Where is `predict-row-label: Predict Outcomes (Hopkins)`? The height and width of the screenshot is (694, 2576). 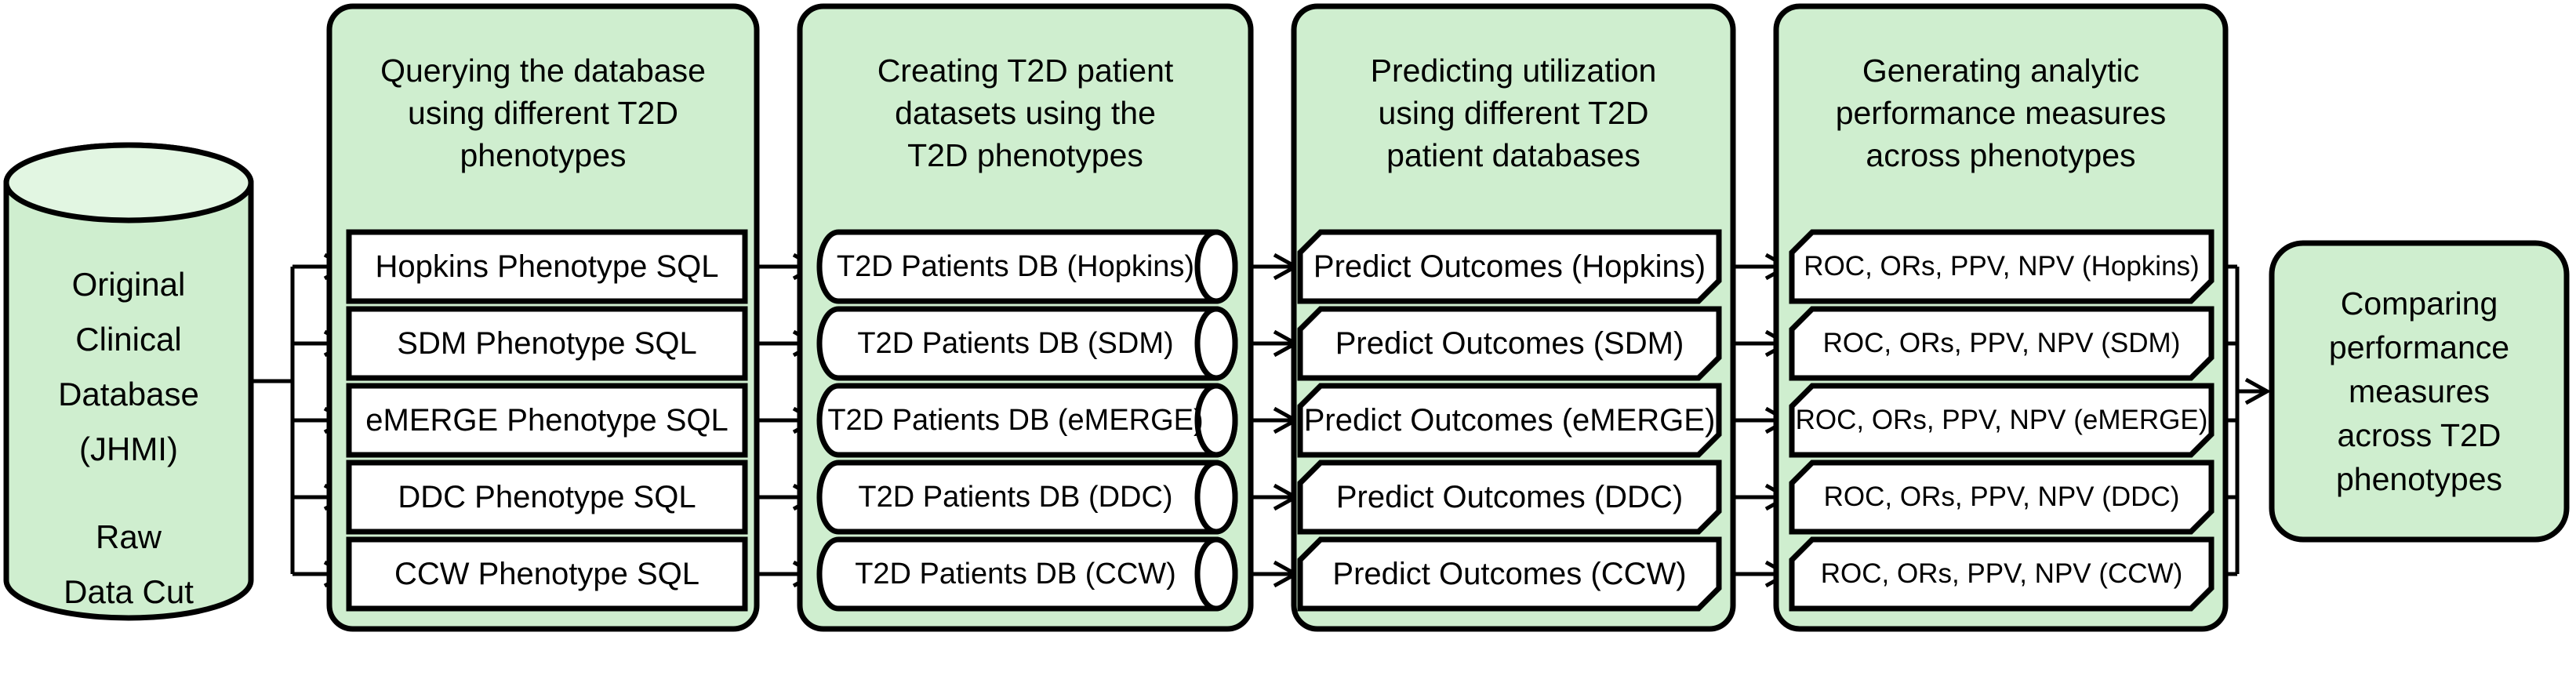
predict-row-label: Predict Outcomes (Hopkins) is located at coordinates (1509, 266).